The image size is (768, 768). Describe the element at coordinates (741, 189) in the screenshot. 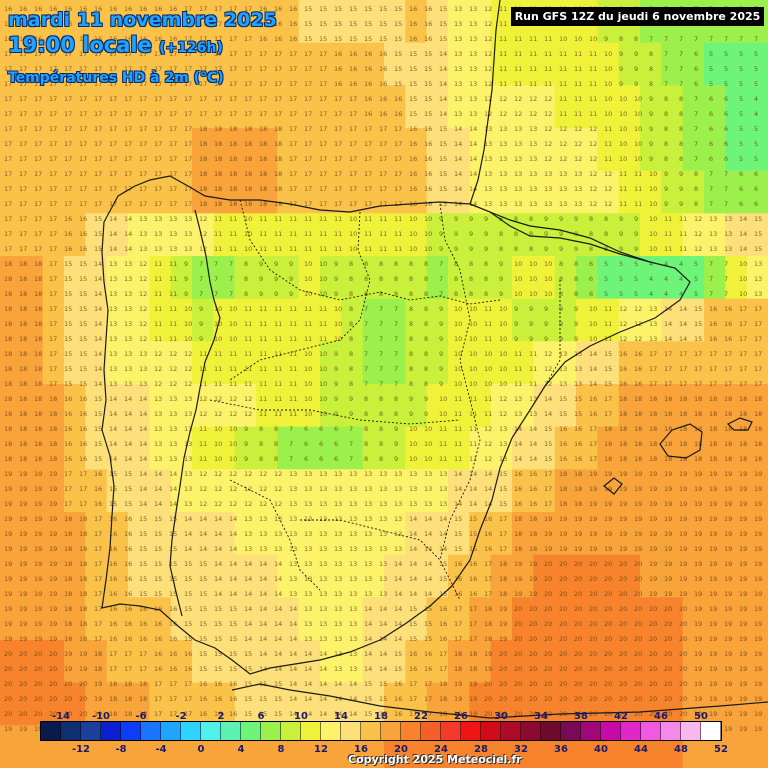

I see `grid-value: 6` at that location.